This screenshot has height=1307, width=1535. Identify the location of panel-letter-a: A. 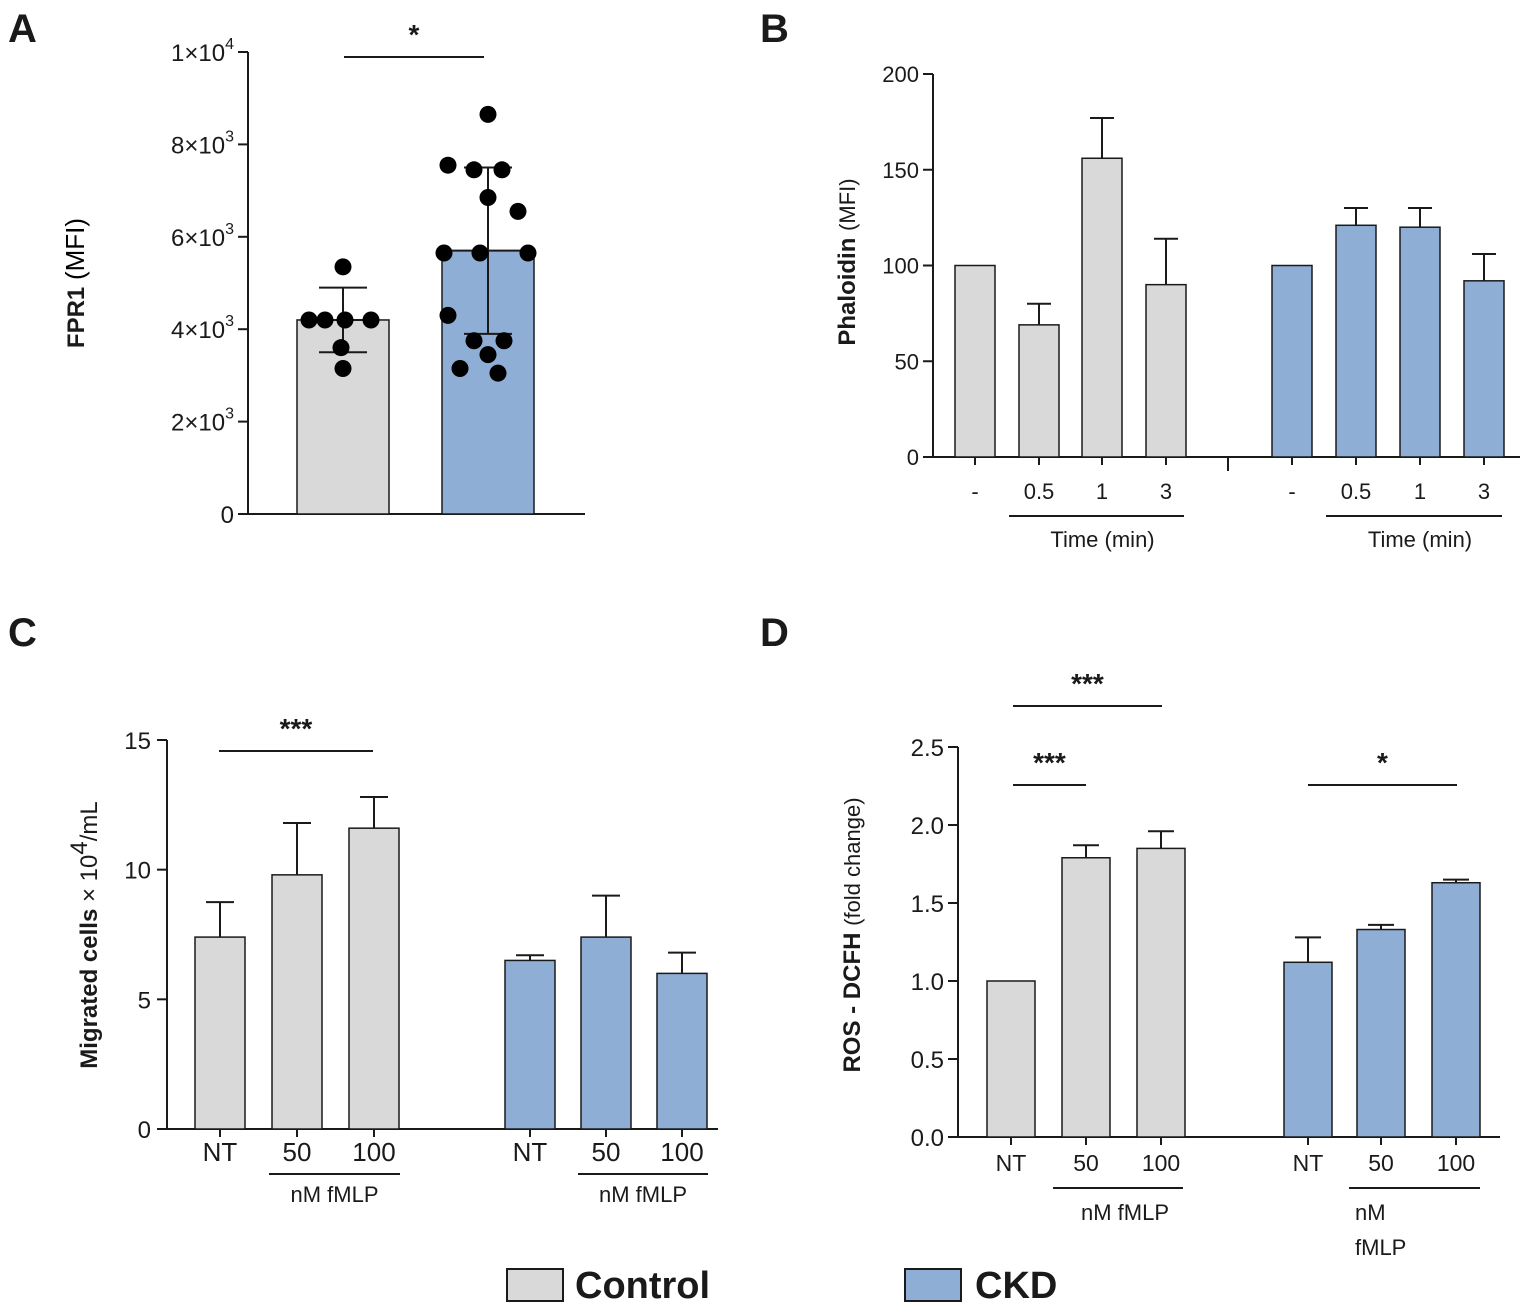
(22, 29).